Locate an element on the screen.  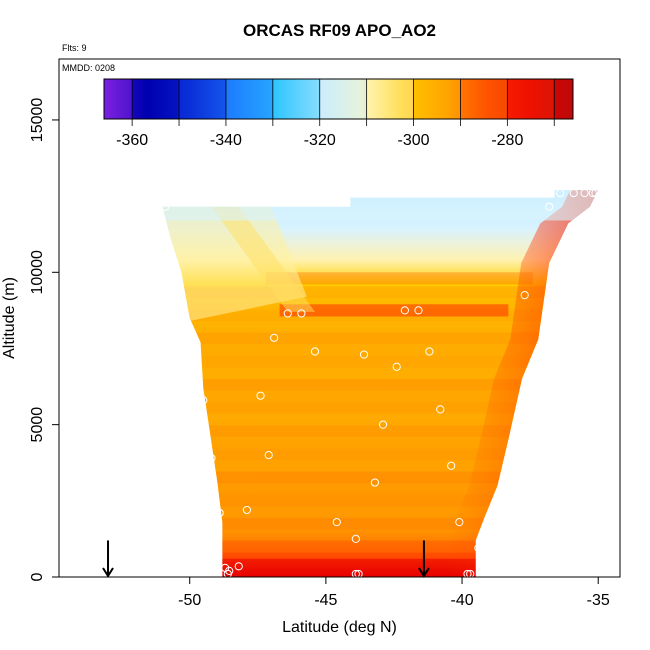
colorbar-tick-label: -300 is located at coordinates (414, 140).